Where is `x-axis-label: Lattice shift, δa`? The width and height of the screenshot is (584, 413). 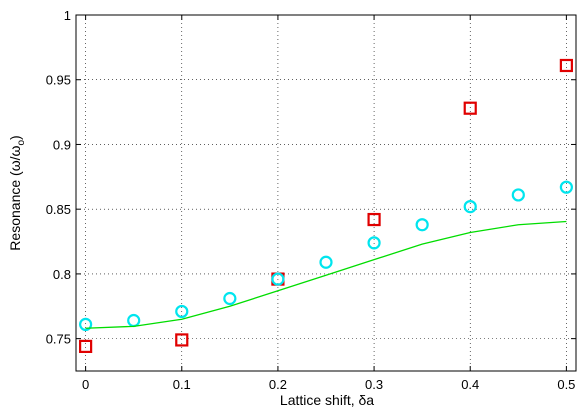
x-axis-label: Lattice shift, δa is located at coordinates (327, 400).